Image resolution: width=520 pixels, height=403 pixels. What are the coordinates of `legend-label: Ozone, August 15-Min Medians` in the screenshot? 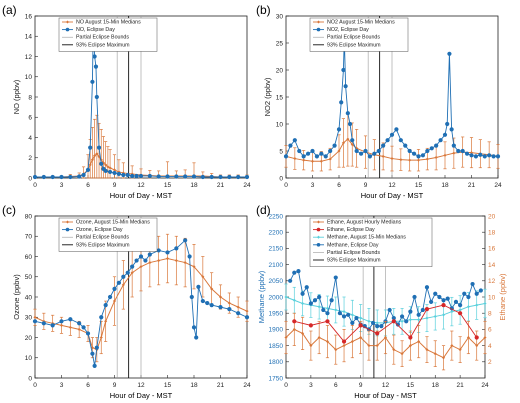 It's located at (113, 223).